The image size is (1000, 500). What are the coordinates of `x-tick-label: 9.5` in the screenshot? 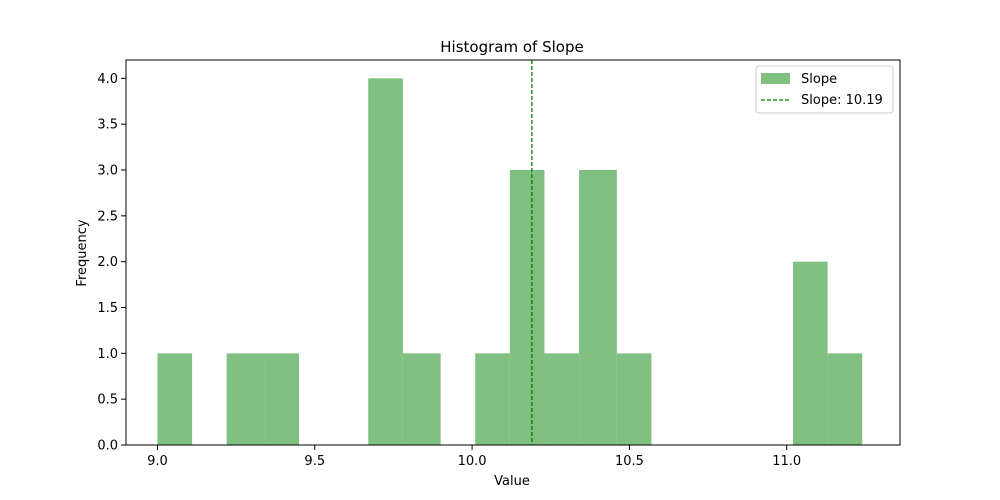 It's located at (314, 461).